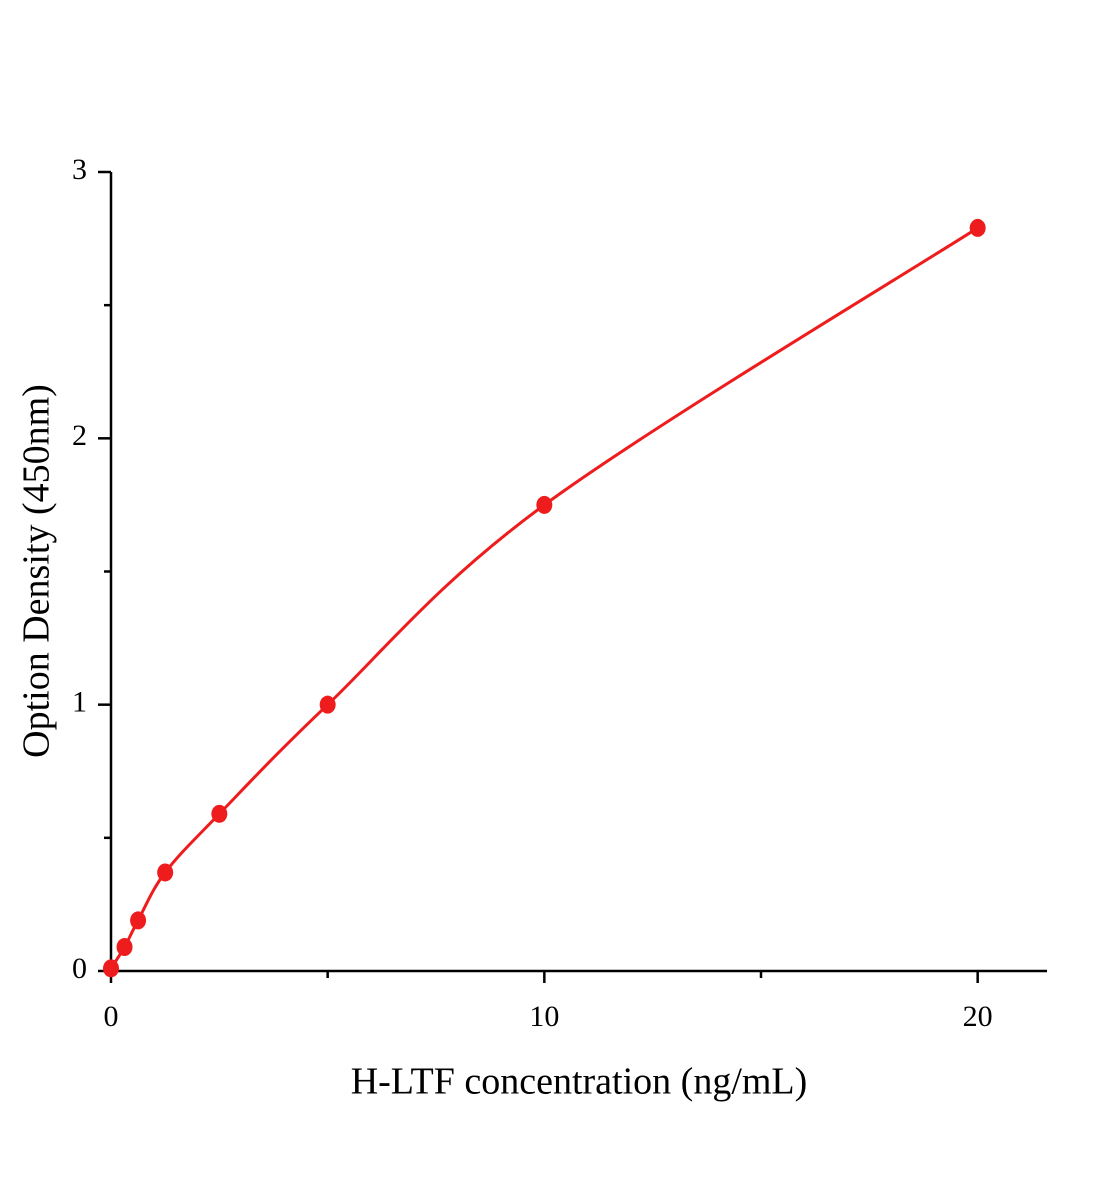 Image resolution: width=1104 pixels, height=1200 pixels. What do you see at coordinates (79, 169) in the screenshot?
I see `y-tick-label: 3` at bounding box center [79, 169].